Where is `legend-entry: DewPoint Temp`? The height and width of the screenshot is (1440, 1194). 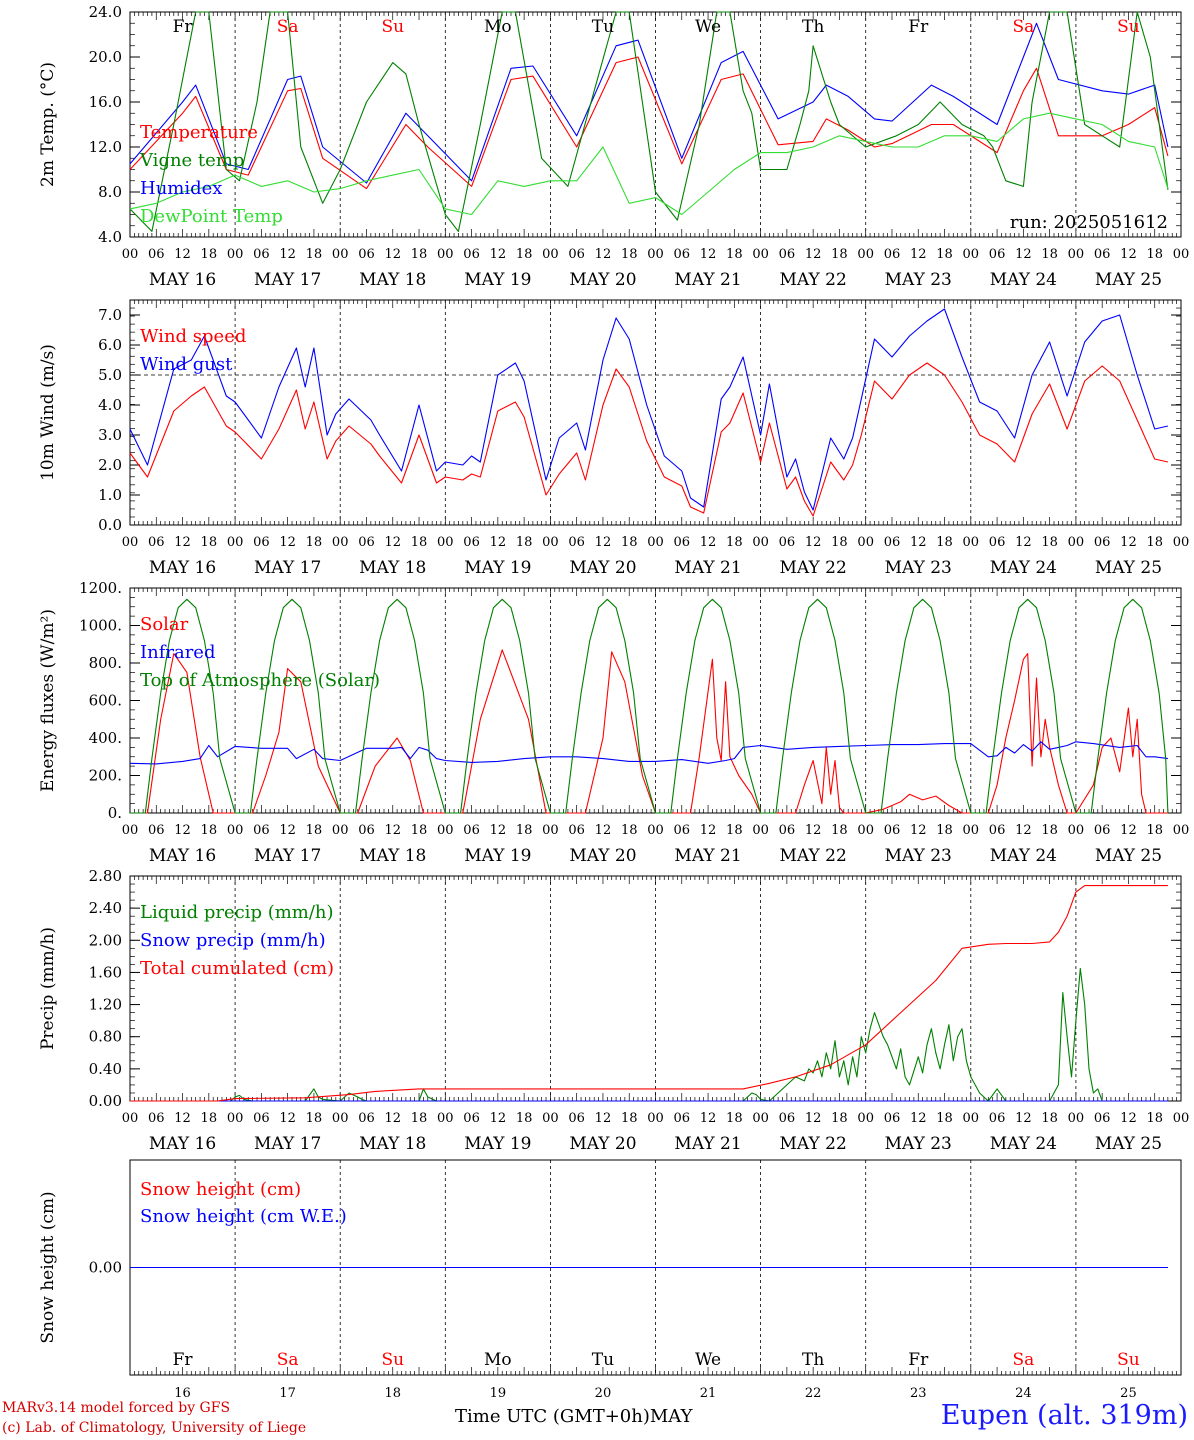
legend-entry: DewPoint Temp is located at coordinates (211, 216).